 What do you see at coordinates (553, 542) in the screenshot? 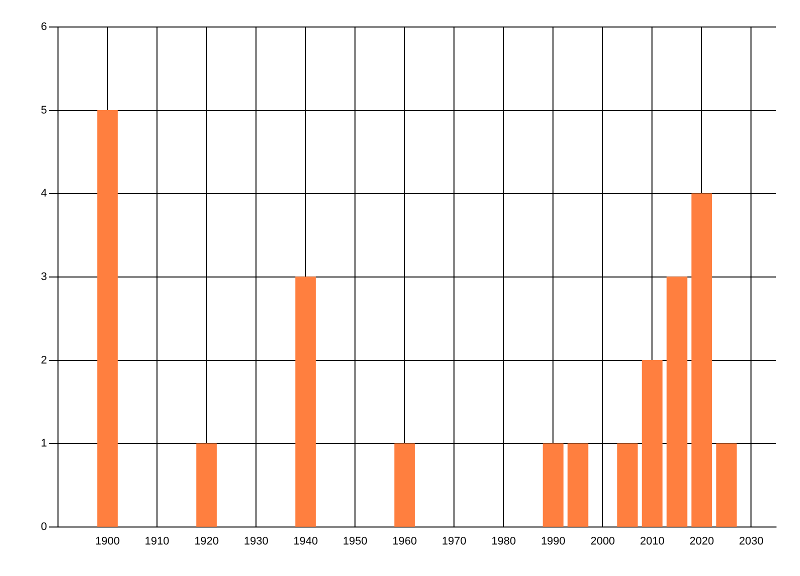
I see `x-tick-label: 1990` at bounding box center [553, 542].